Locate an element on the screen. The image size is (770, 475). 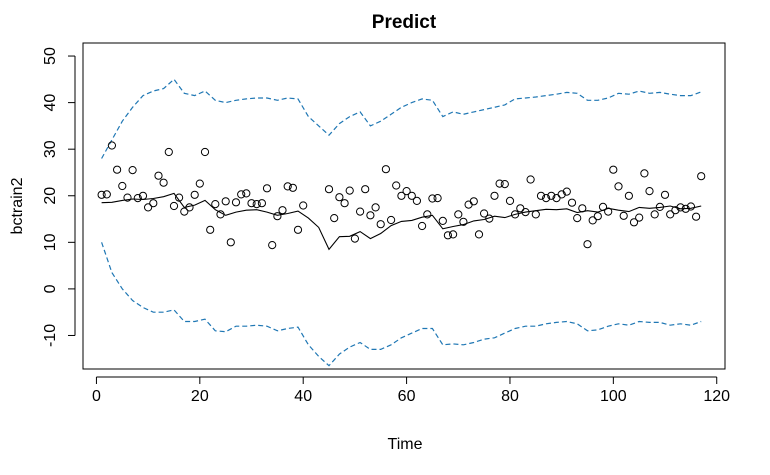
upper-bound-line is located at coordinates (401, 118).